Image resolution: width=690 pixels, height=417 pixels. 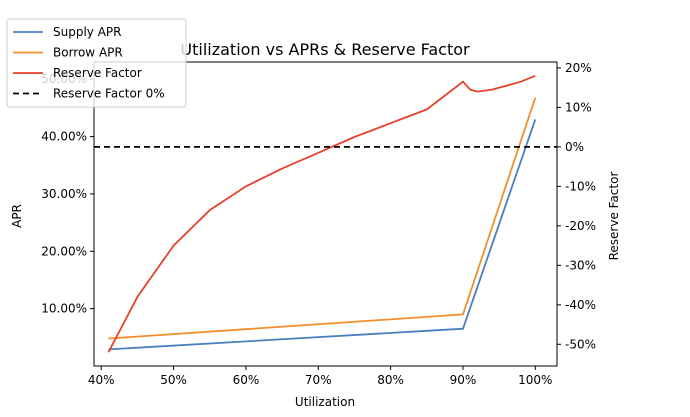 I want to click on y2-tick-label: -50%, so click(x=580, y=344).